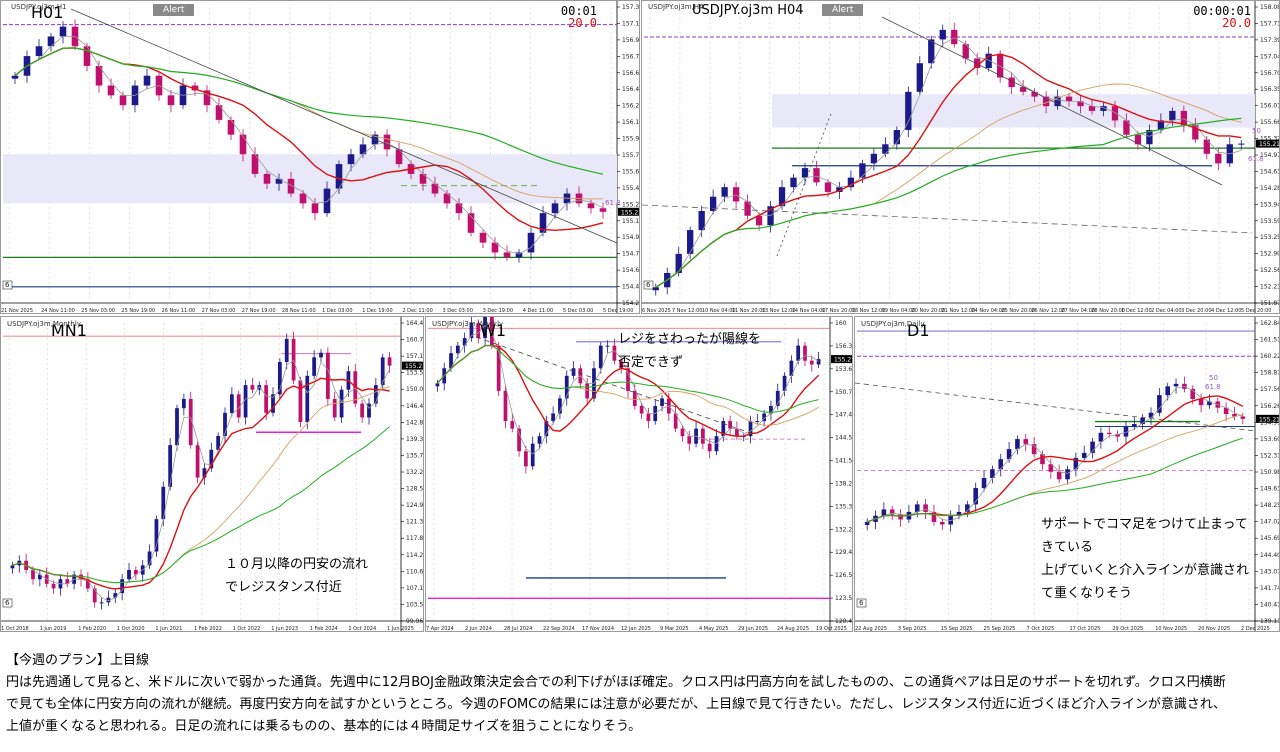 The image size is (1280, 752). Describe the element at coordinates (7, 285) in the screenshot. I see `corner-box` at that location.